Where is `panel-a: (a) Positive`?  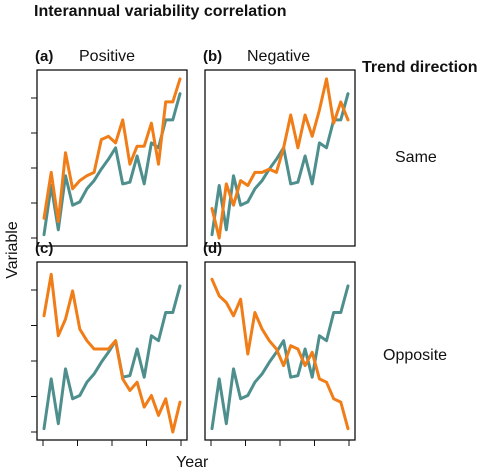 panel-a: (a) Positive is located at coordinates (109, 147).